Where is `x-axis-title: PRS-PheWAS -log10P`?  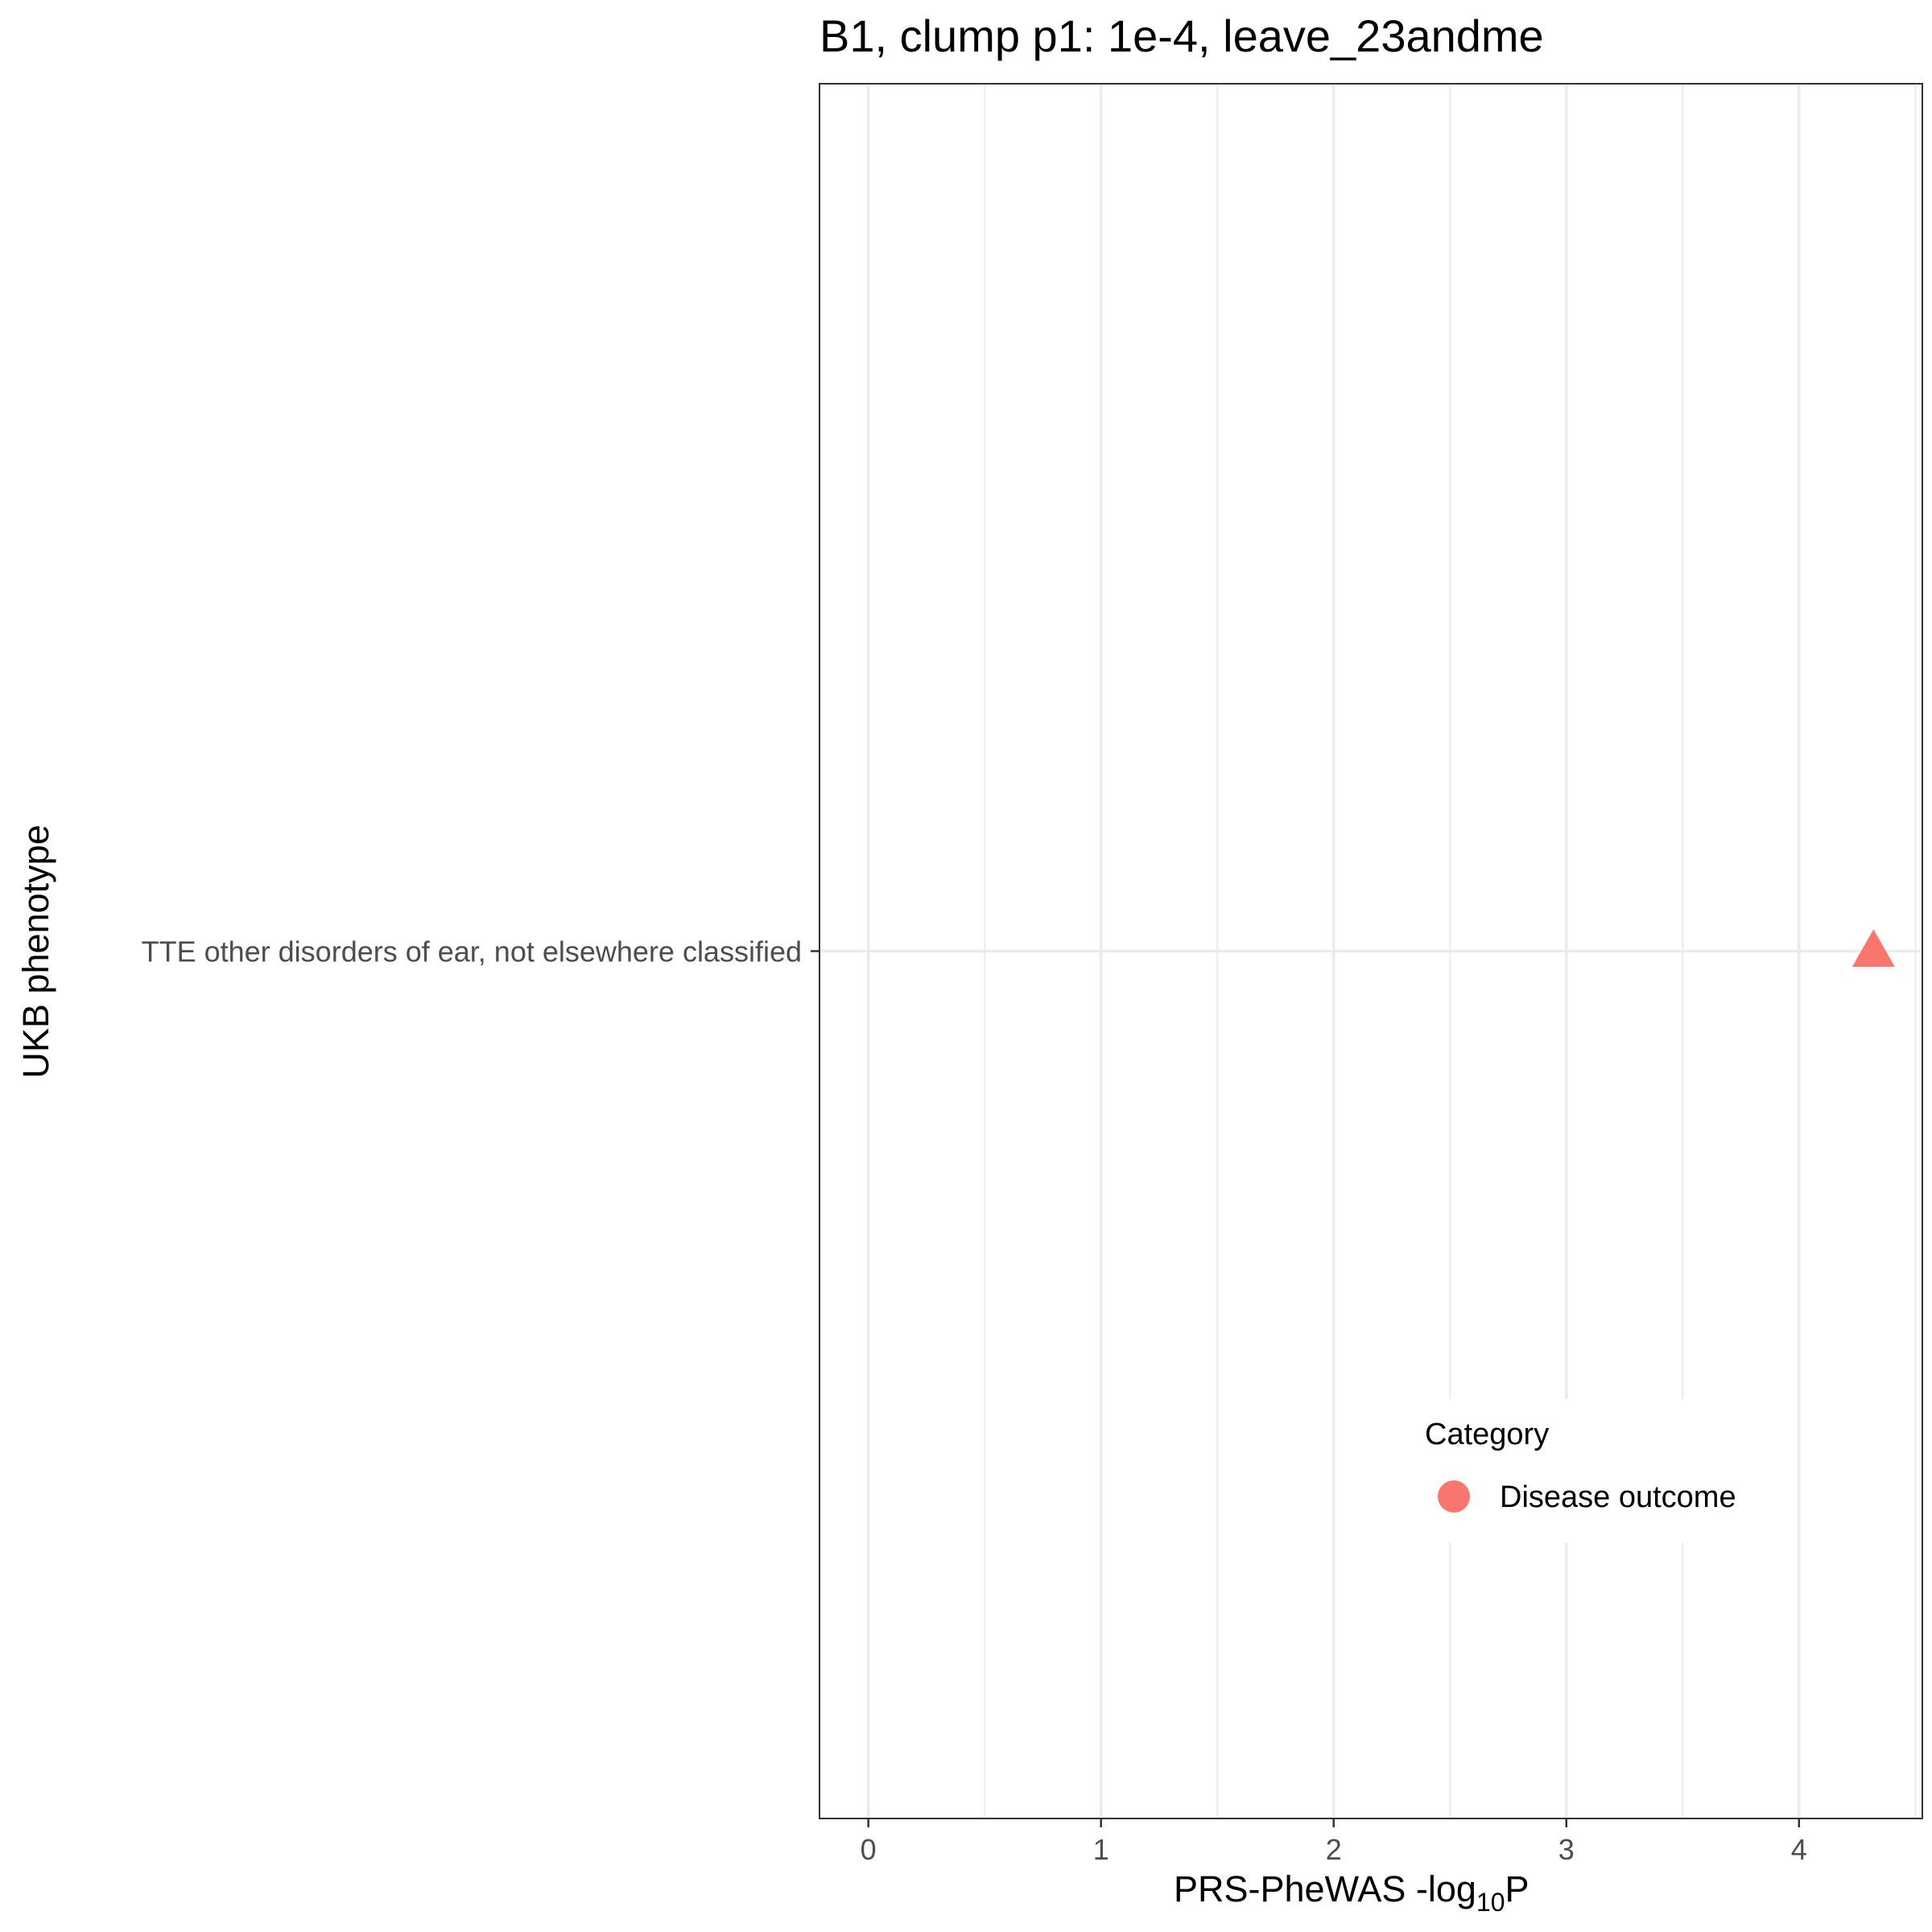 x-axis-title: PRS-PheWAS -log10P is located at coordinates (1352, 1892).